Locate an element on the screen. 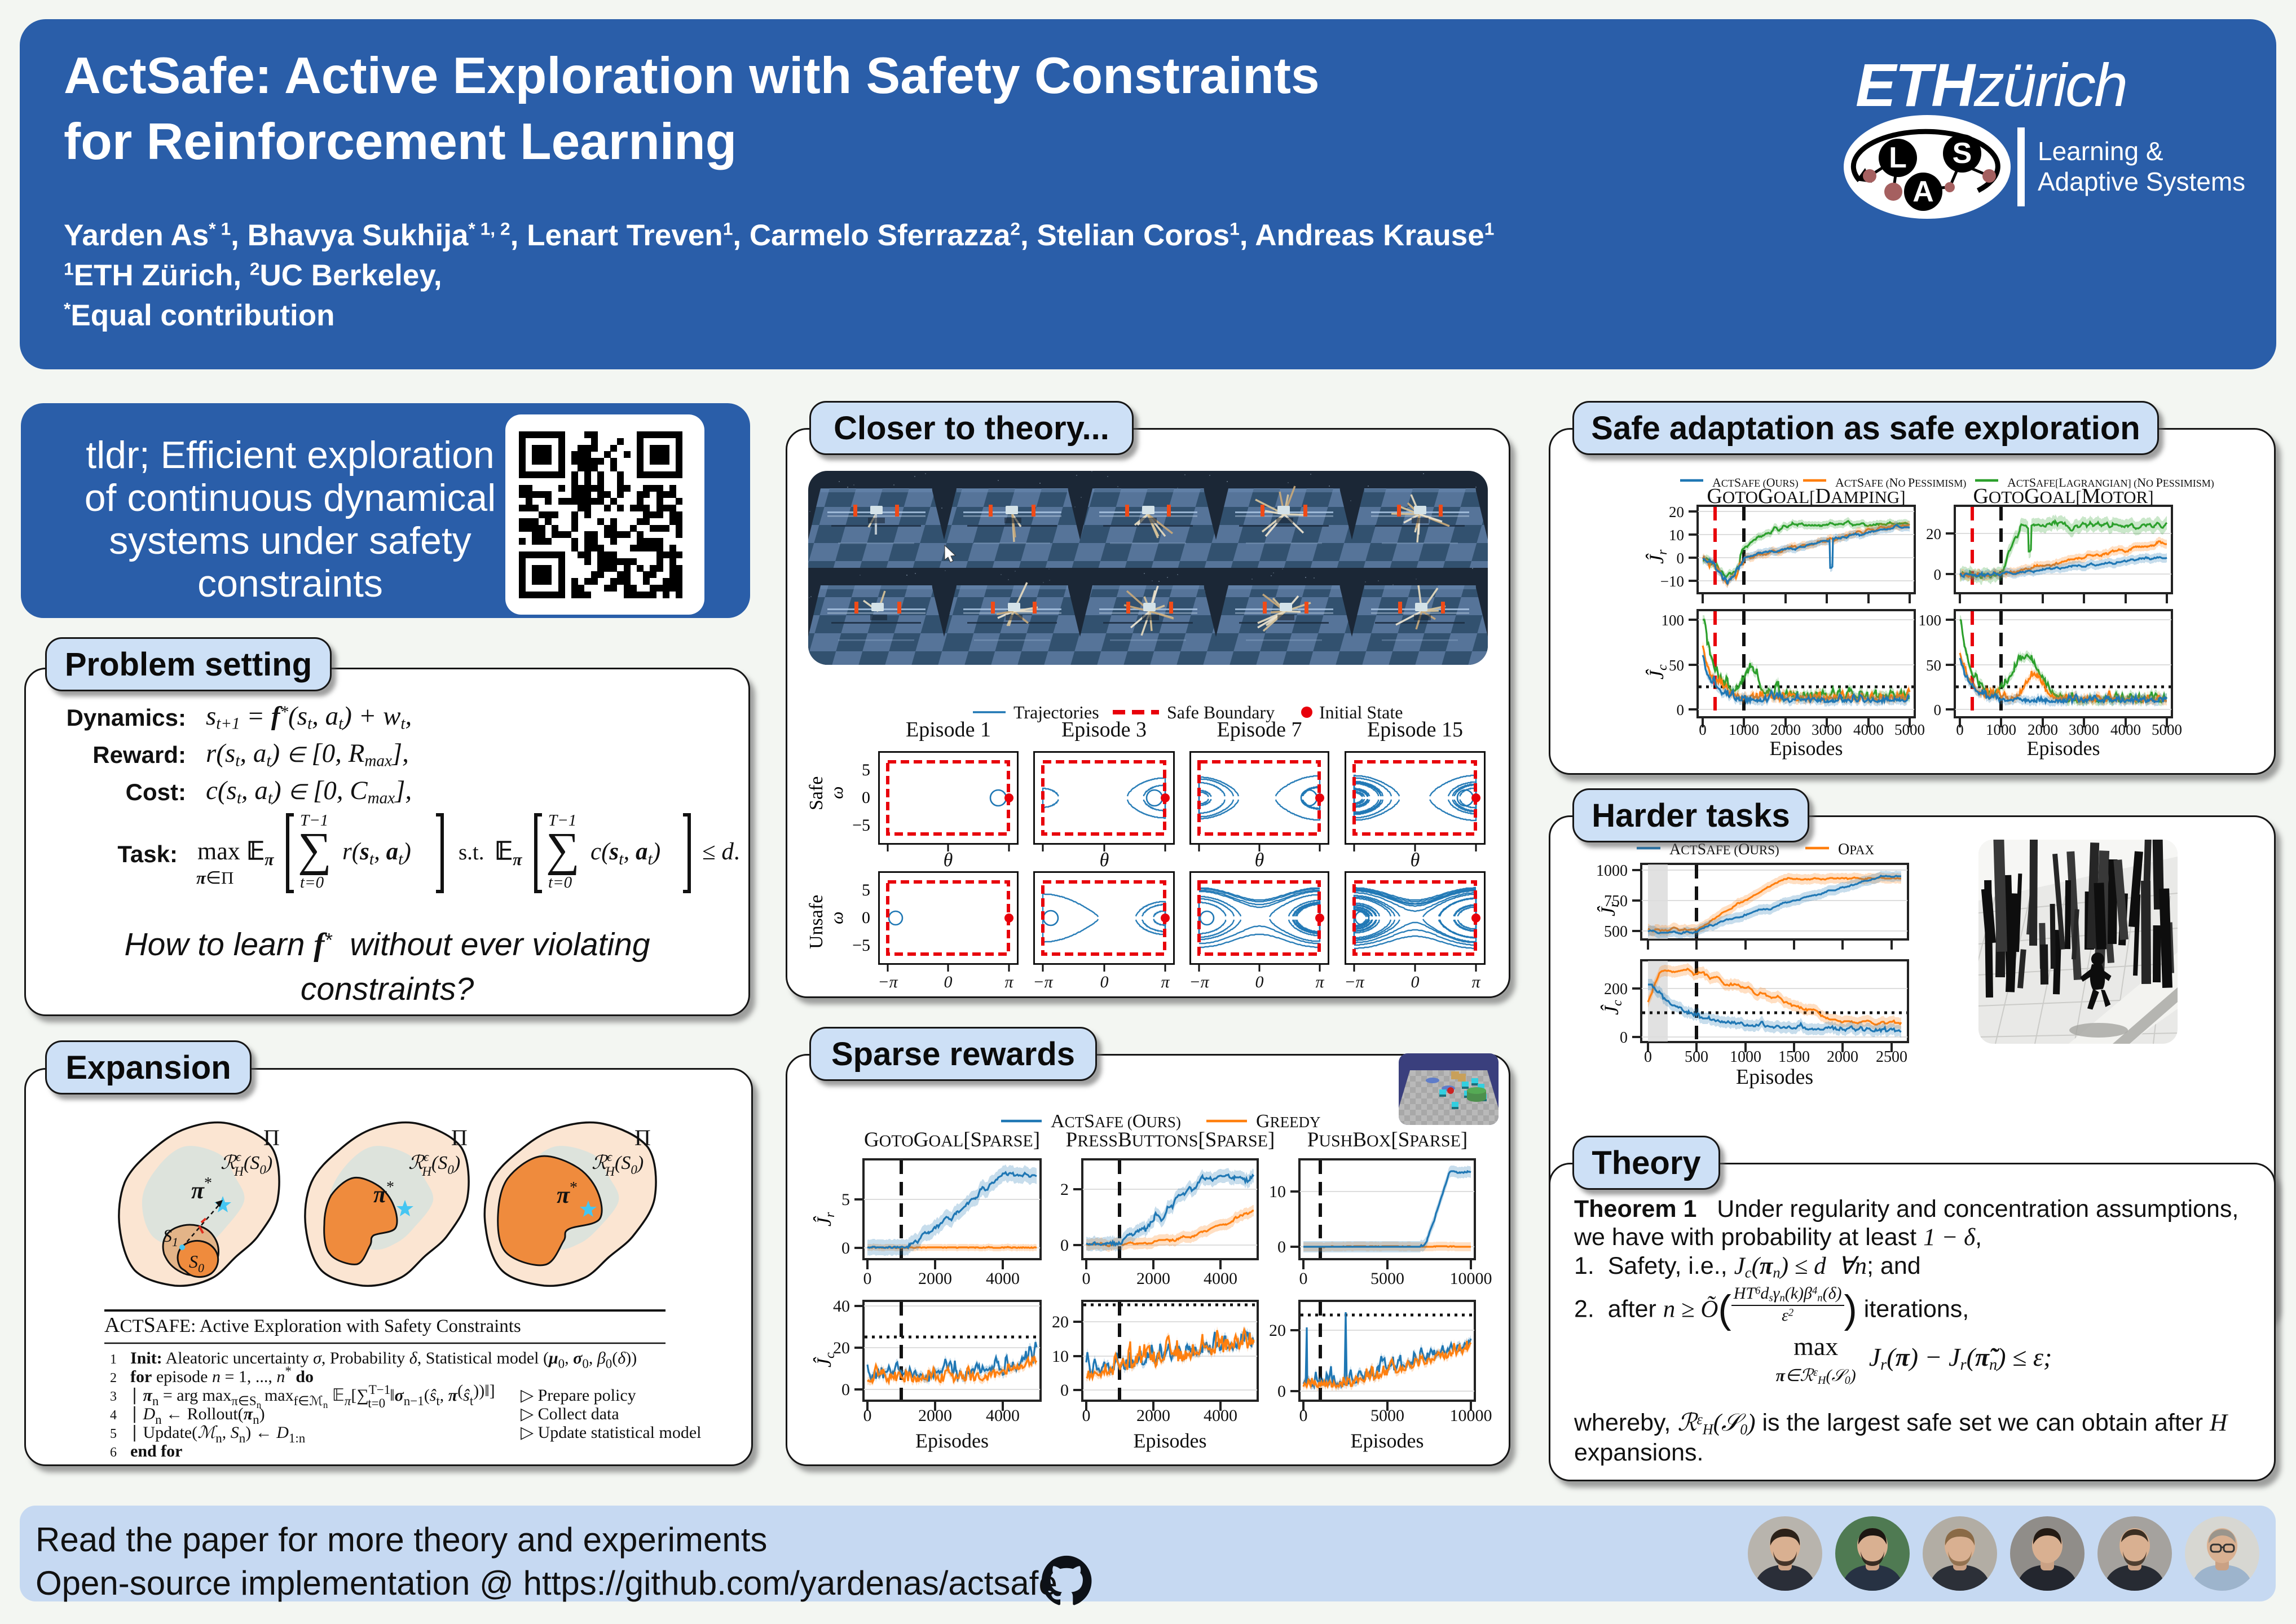 The height and width of the screenshot is (1624, 2296). svg-text: S1 is located at coordinates (170, 1237).